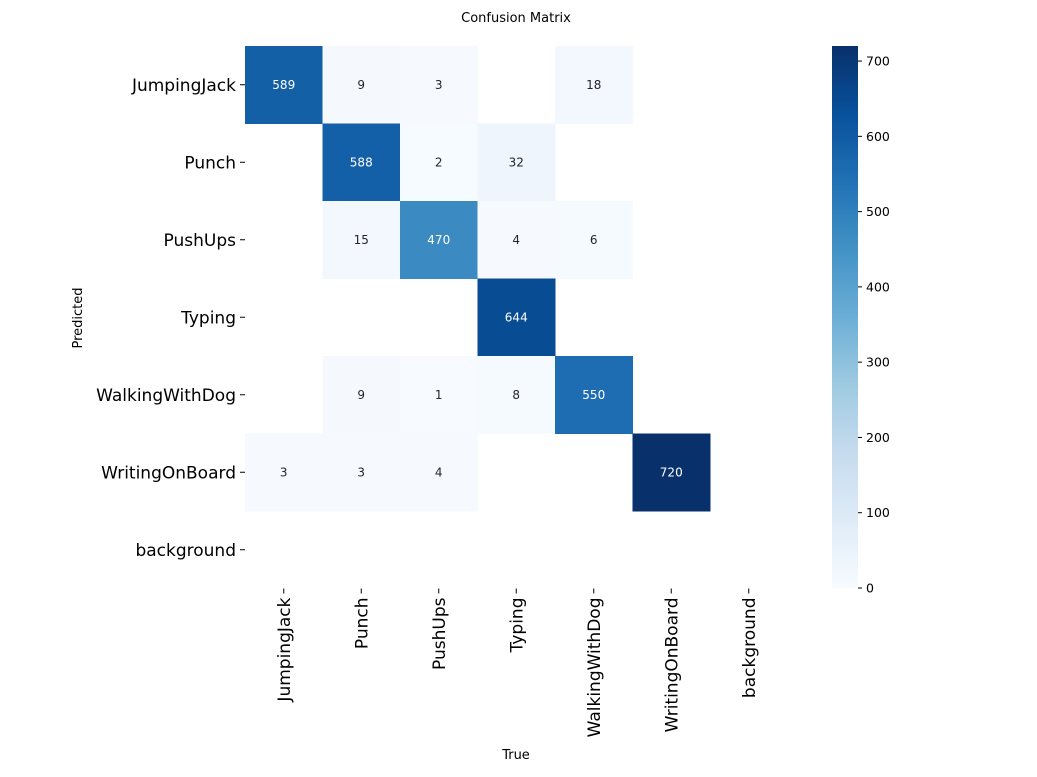 The image size is (1037, 777). Describe the element at coordinates (870, 588) in the screenshot. I see `colorbar-tick-label: 0` at that location.